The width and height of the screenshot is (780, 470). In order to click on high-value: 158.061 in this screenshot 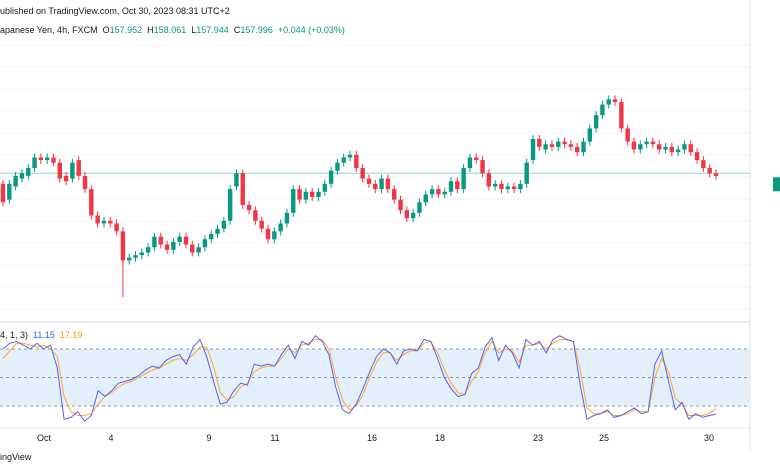, I will do `click(170, 30)`.